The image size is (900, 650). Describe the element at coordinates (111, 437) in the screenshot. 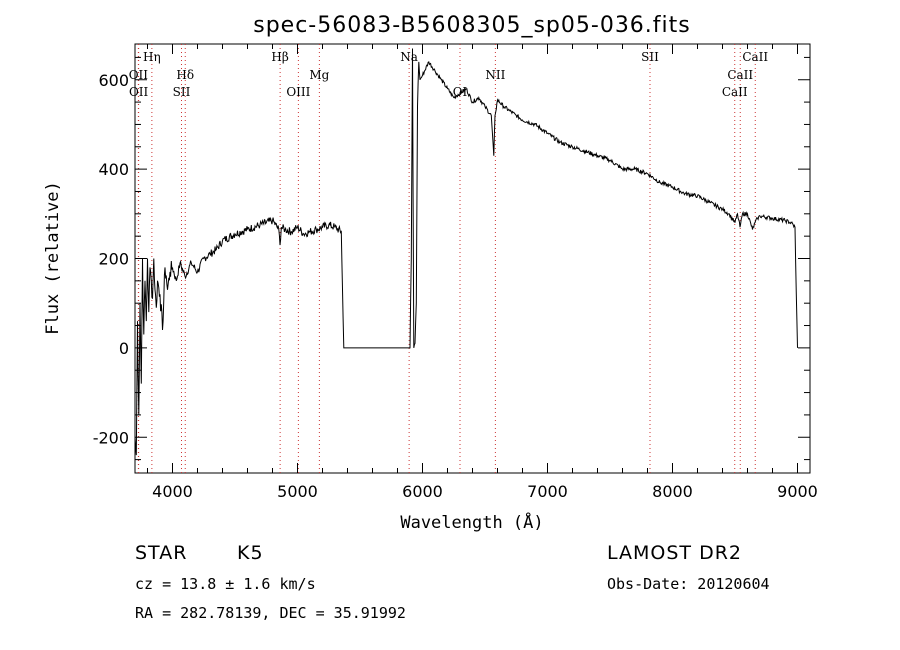

I see `y-tick-label: -200` at that location.